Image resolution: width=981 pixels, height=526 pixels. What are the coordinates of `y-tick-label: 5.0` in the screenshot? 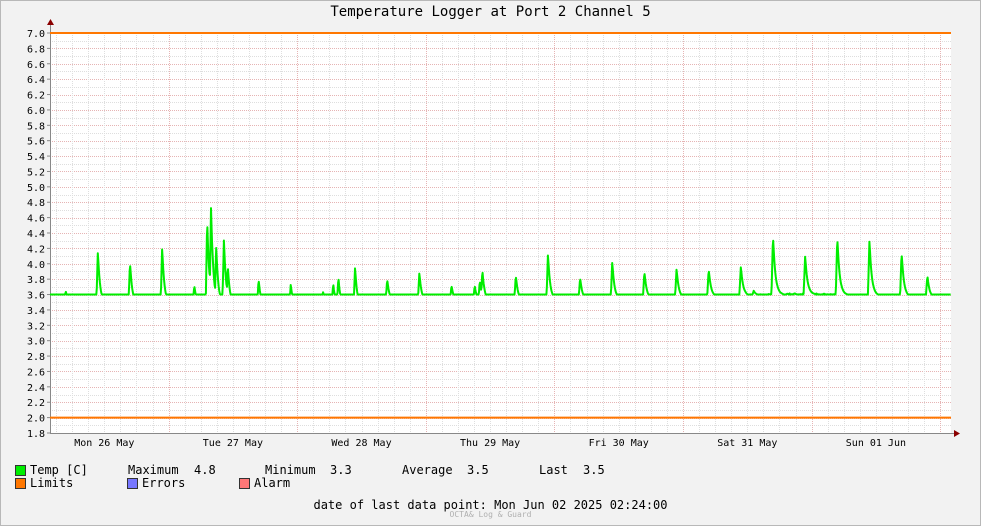 It's located at (36, 188).